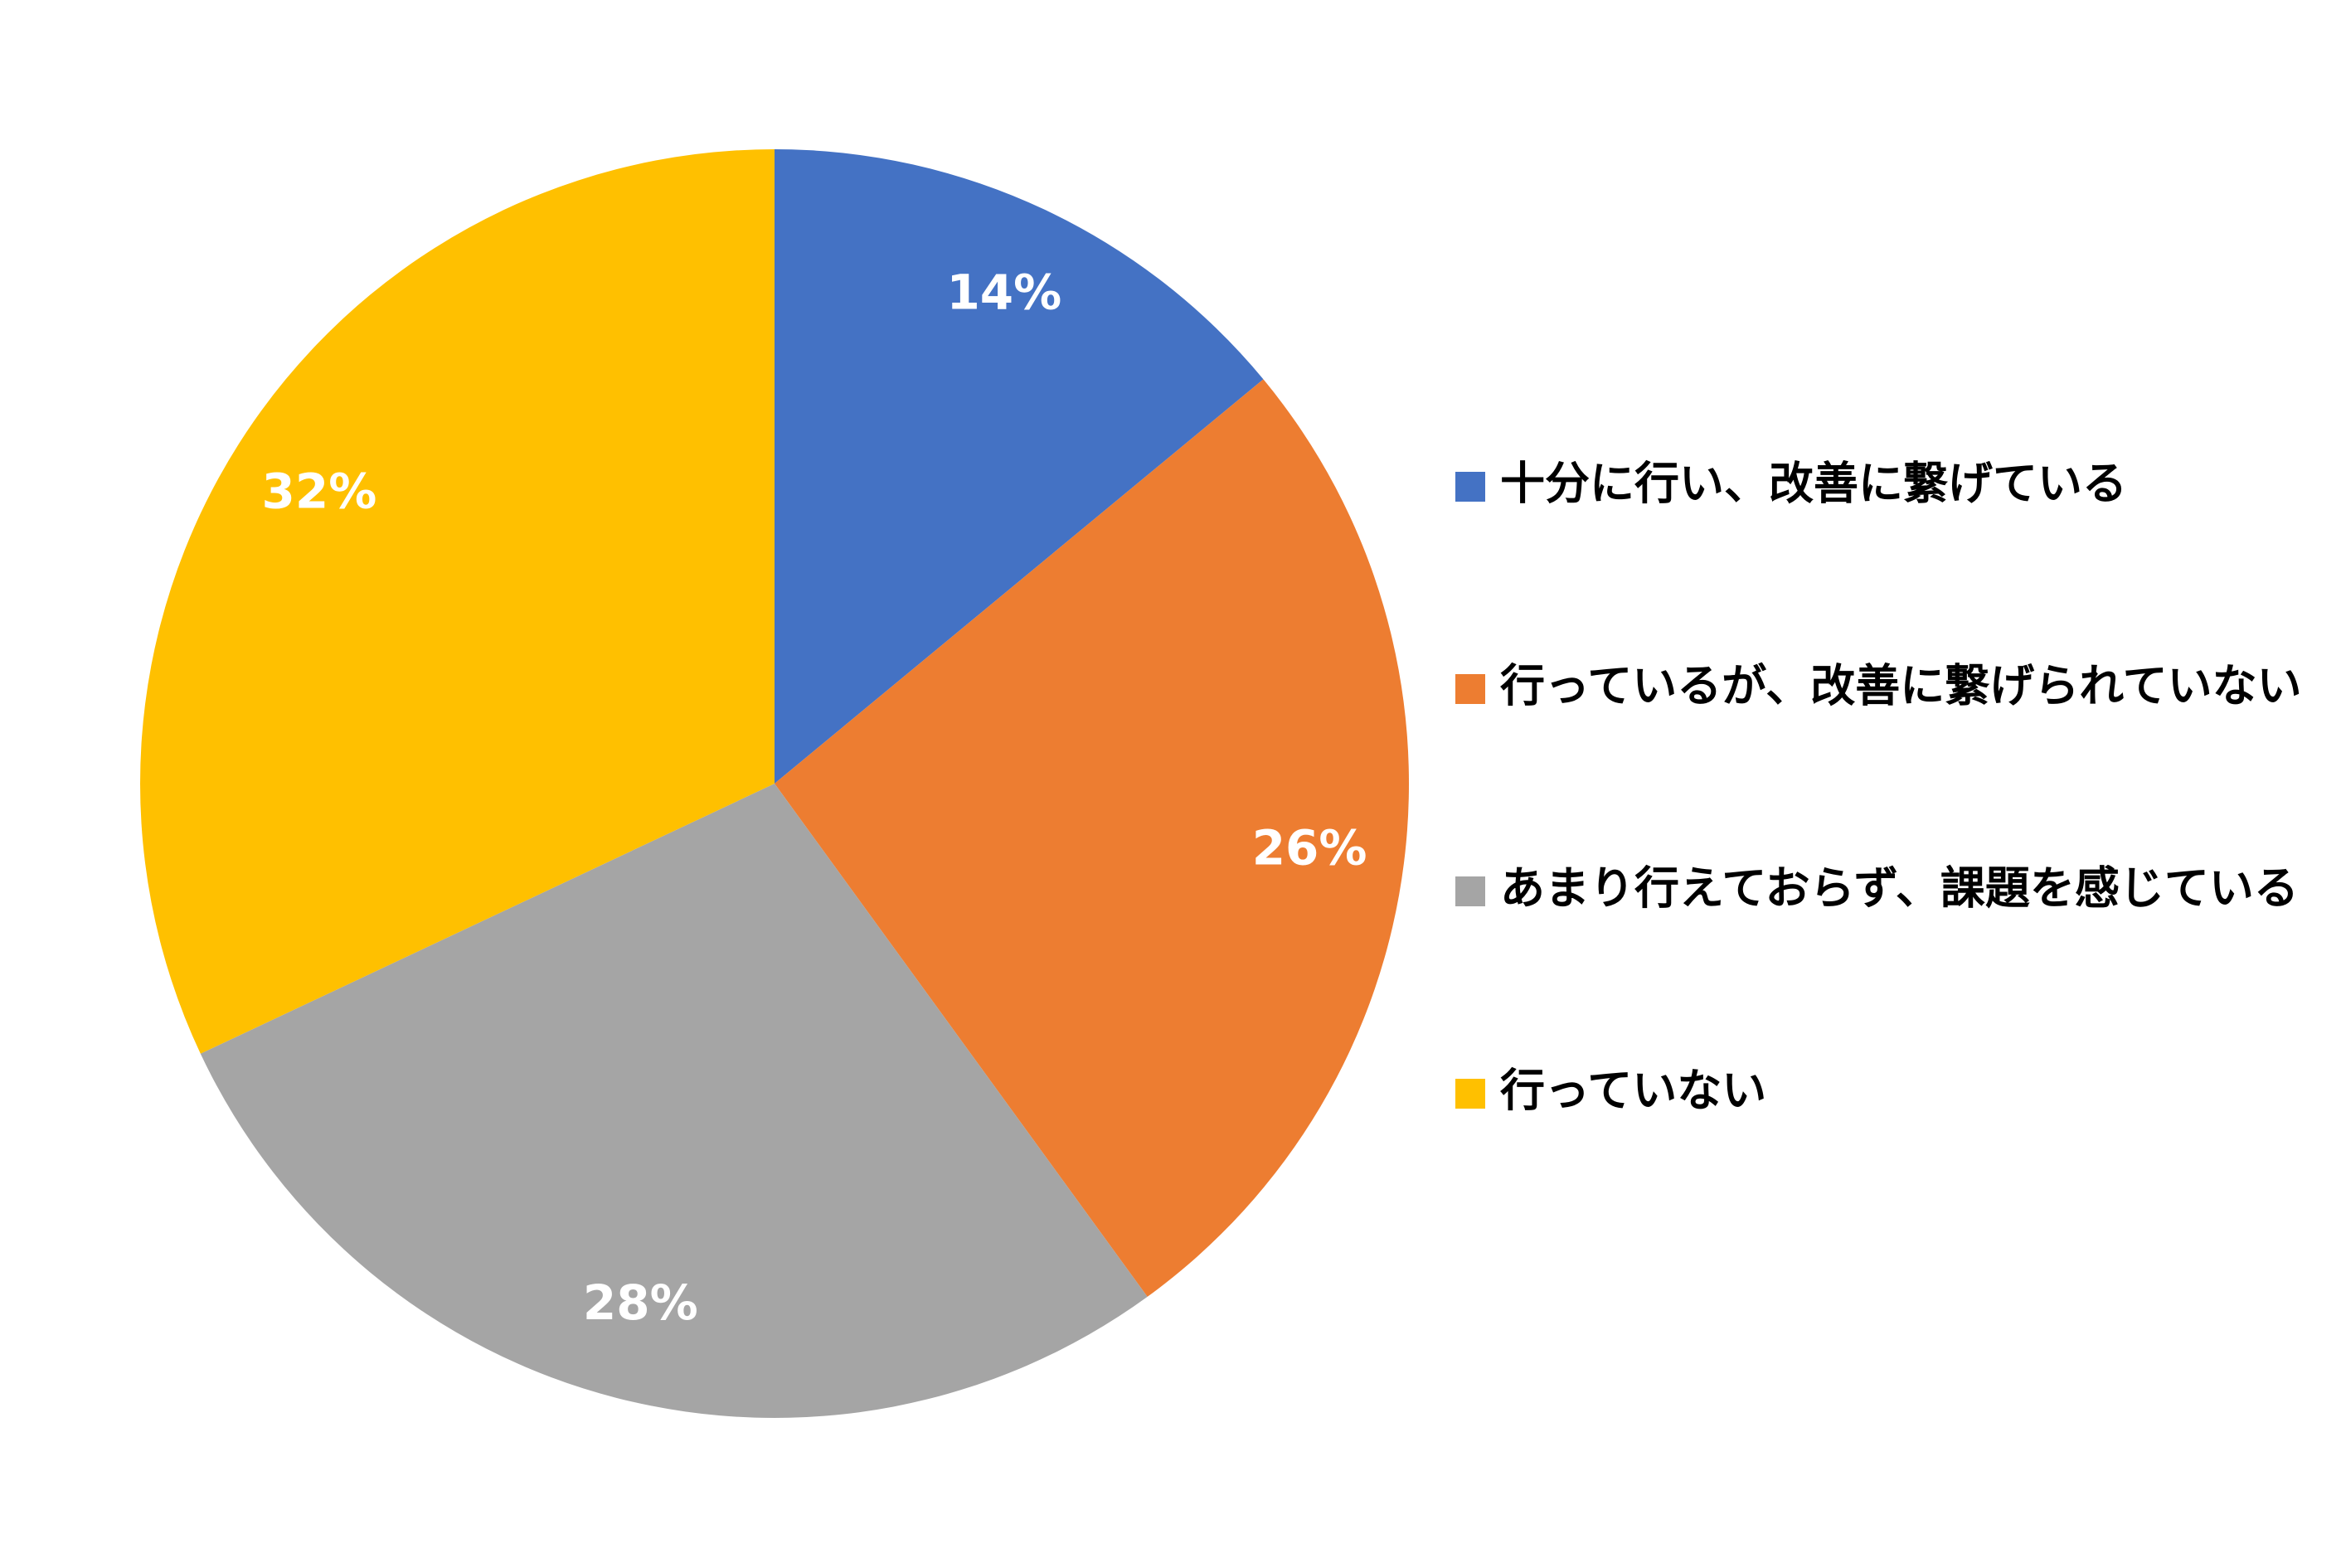 This screenshot has width=2341, height=1568. What do you see at coordinates (1813, 484) in the screenshot?
I see `legend-label: 十分に行い、改善に繋げている` at bounding box center [1813, 484].